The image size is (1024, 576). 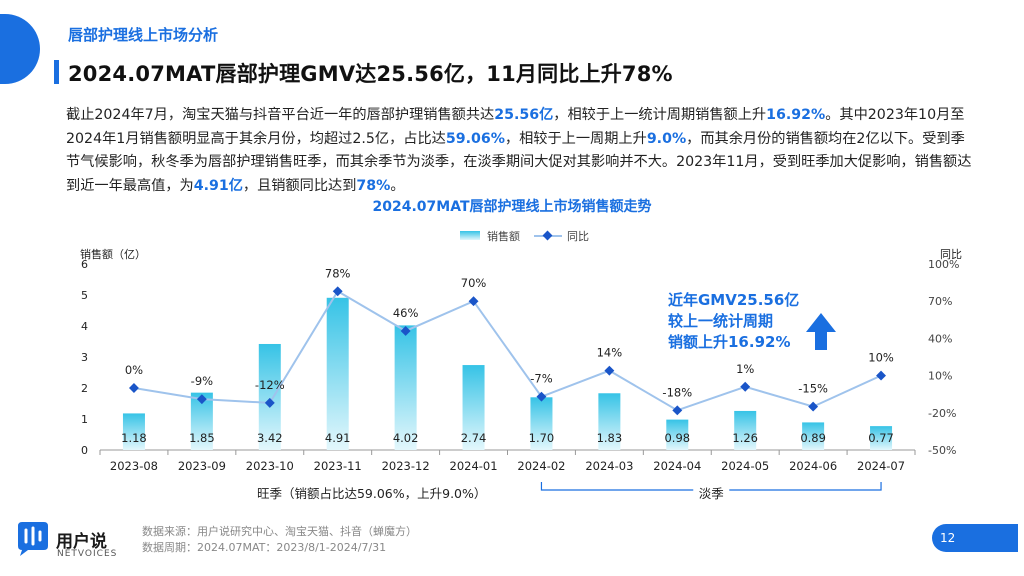 I want to click on x-tick-label: 2024-05, so click(x=745, y=466).